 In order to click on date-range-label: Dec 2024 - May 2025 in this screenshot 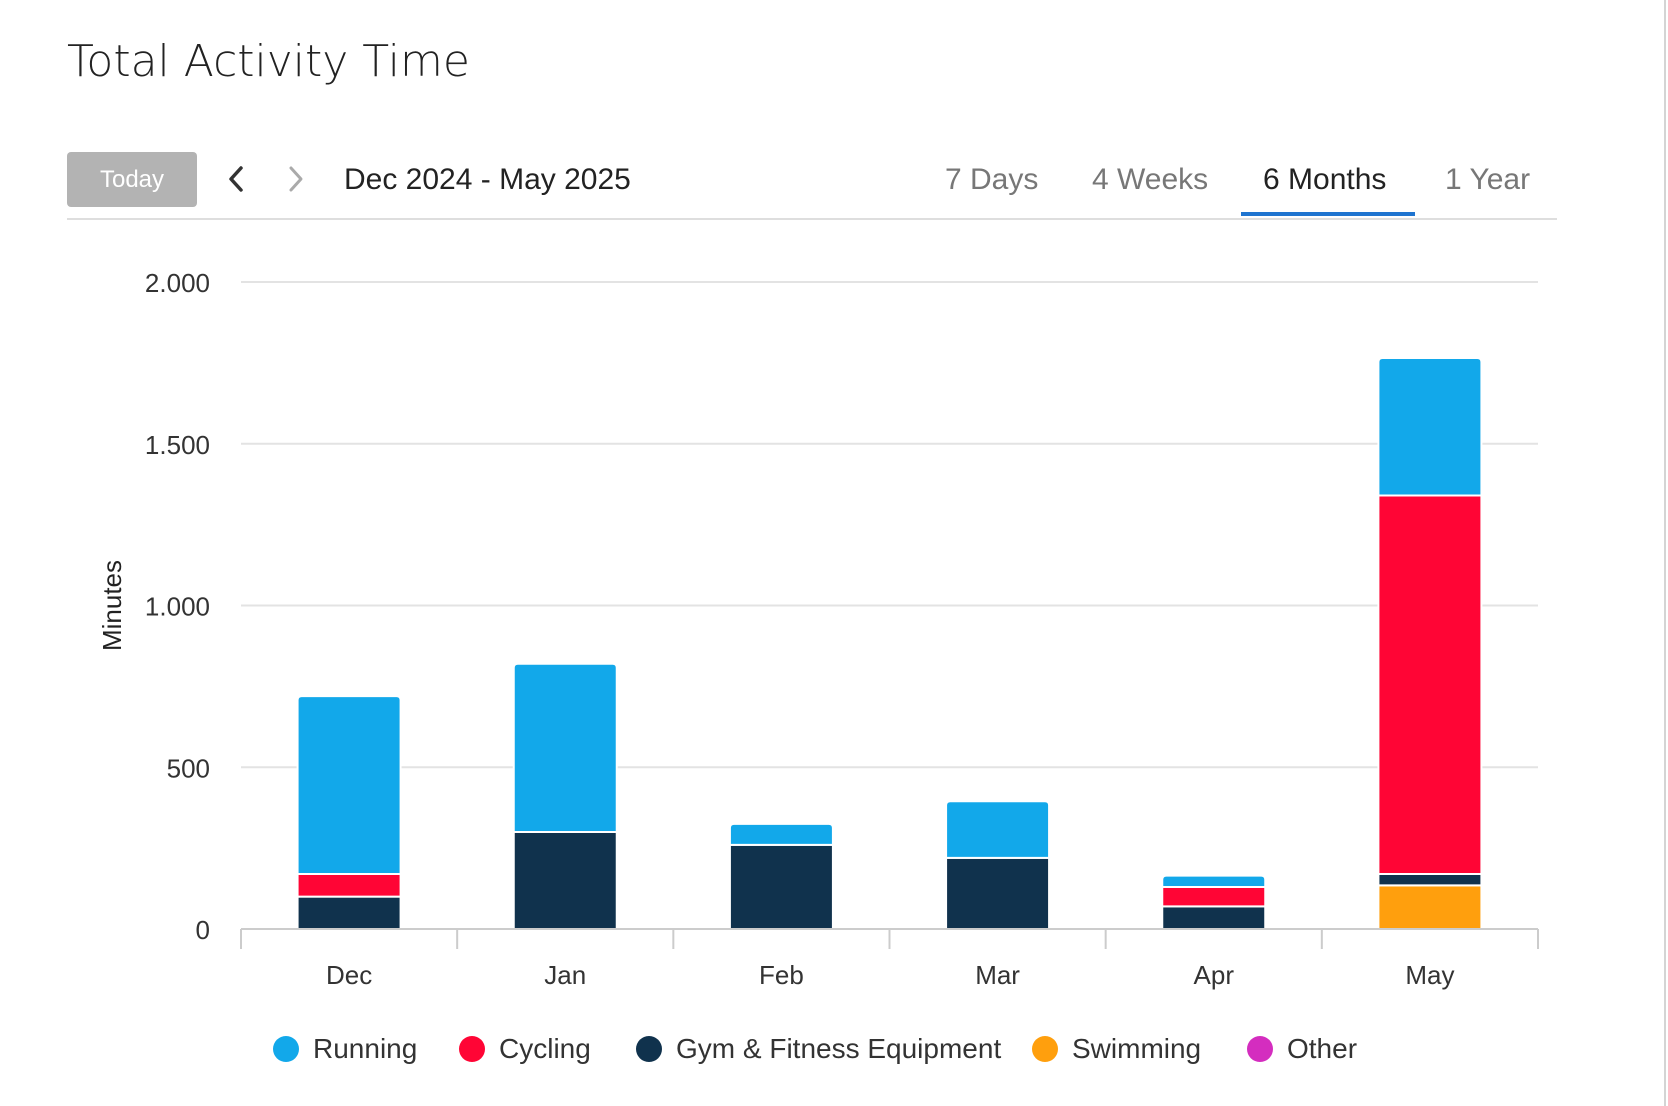, I will do `click(487, 179)`.